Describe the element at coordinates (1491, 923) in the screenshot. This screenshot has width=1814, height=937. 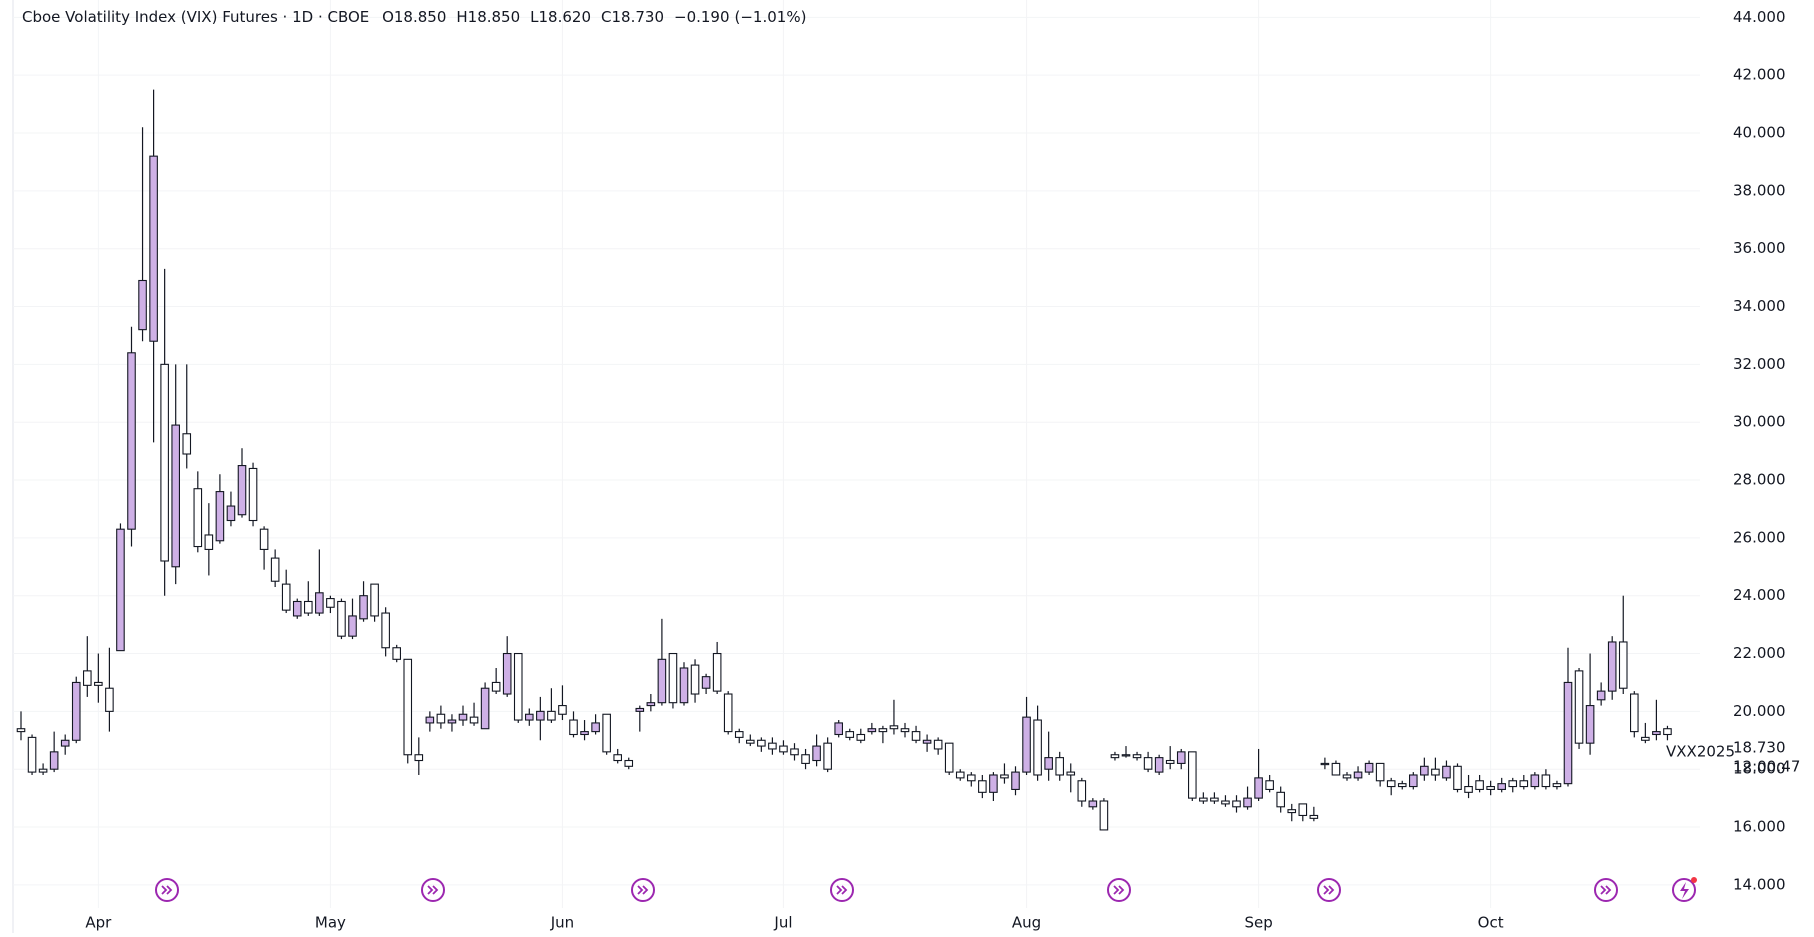
I see `x-tick-label: Oct` at that location.